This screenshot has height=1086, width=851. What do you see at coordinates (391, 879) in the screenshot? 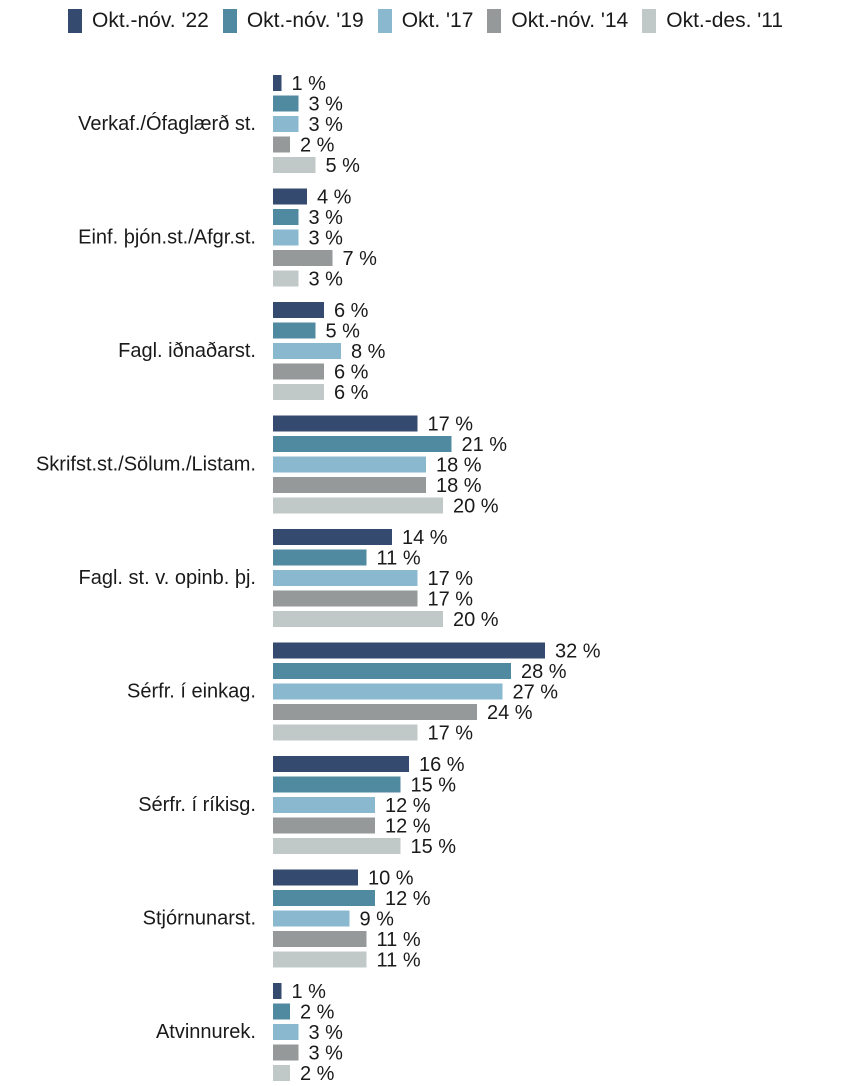
I see `data-label: 10 %` at bounding box center [391, 879].